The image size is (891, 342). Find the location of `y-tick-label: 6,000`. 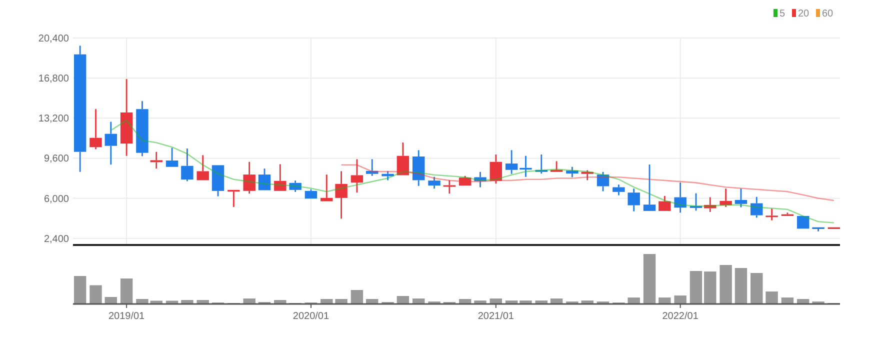

y-tick-label: 6,000 is located at coordinates (57, 199).